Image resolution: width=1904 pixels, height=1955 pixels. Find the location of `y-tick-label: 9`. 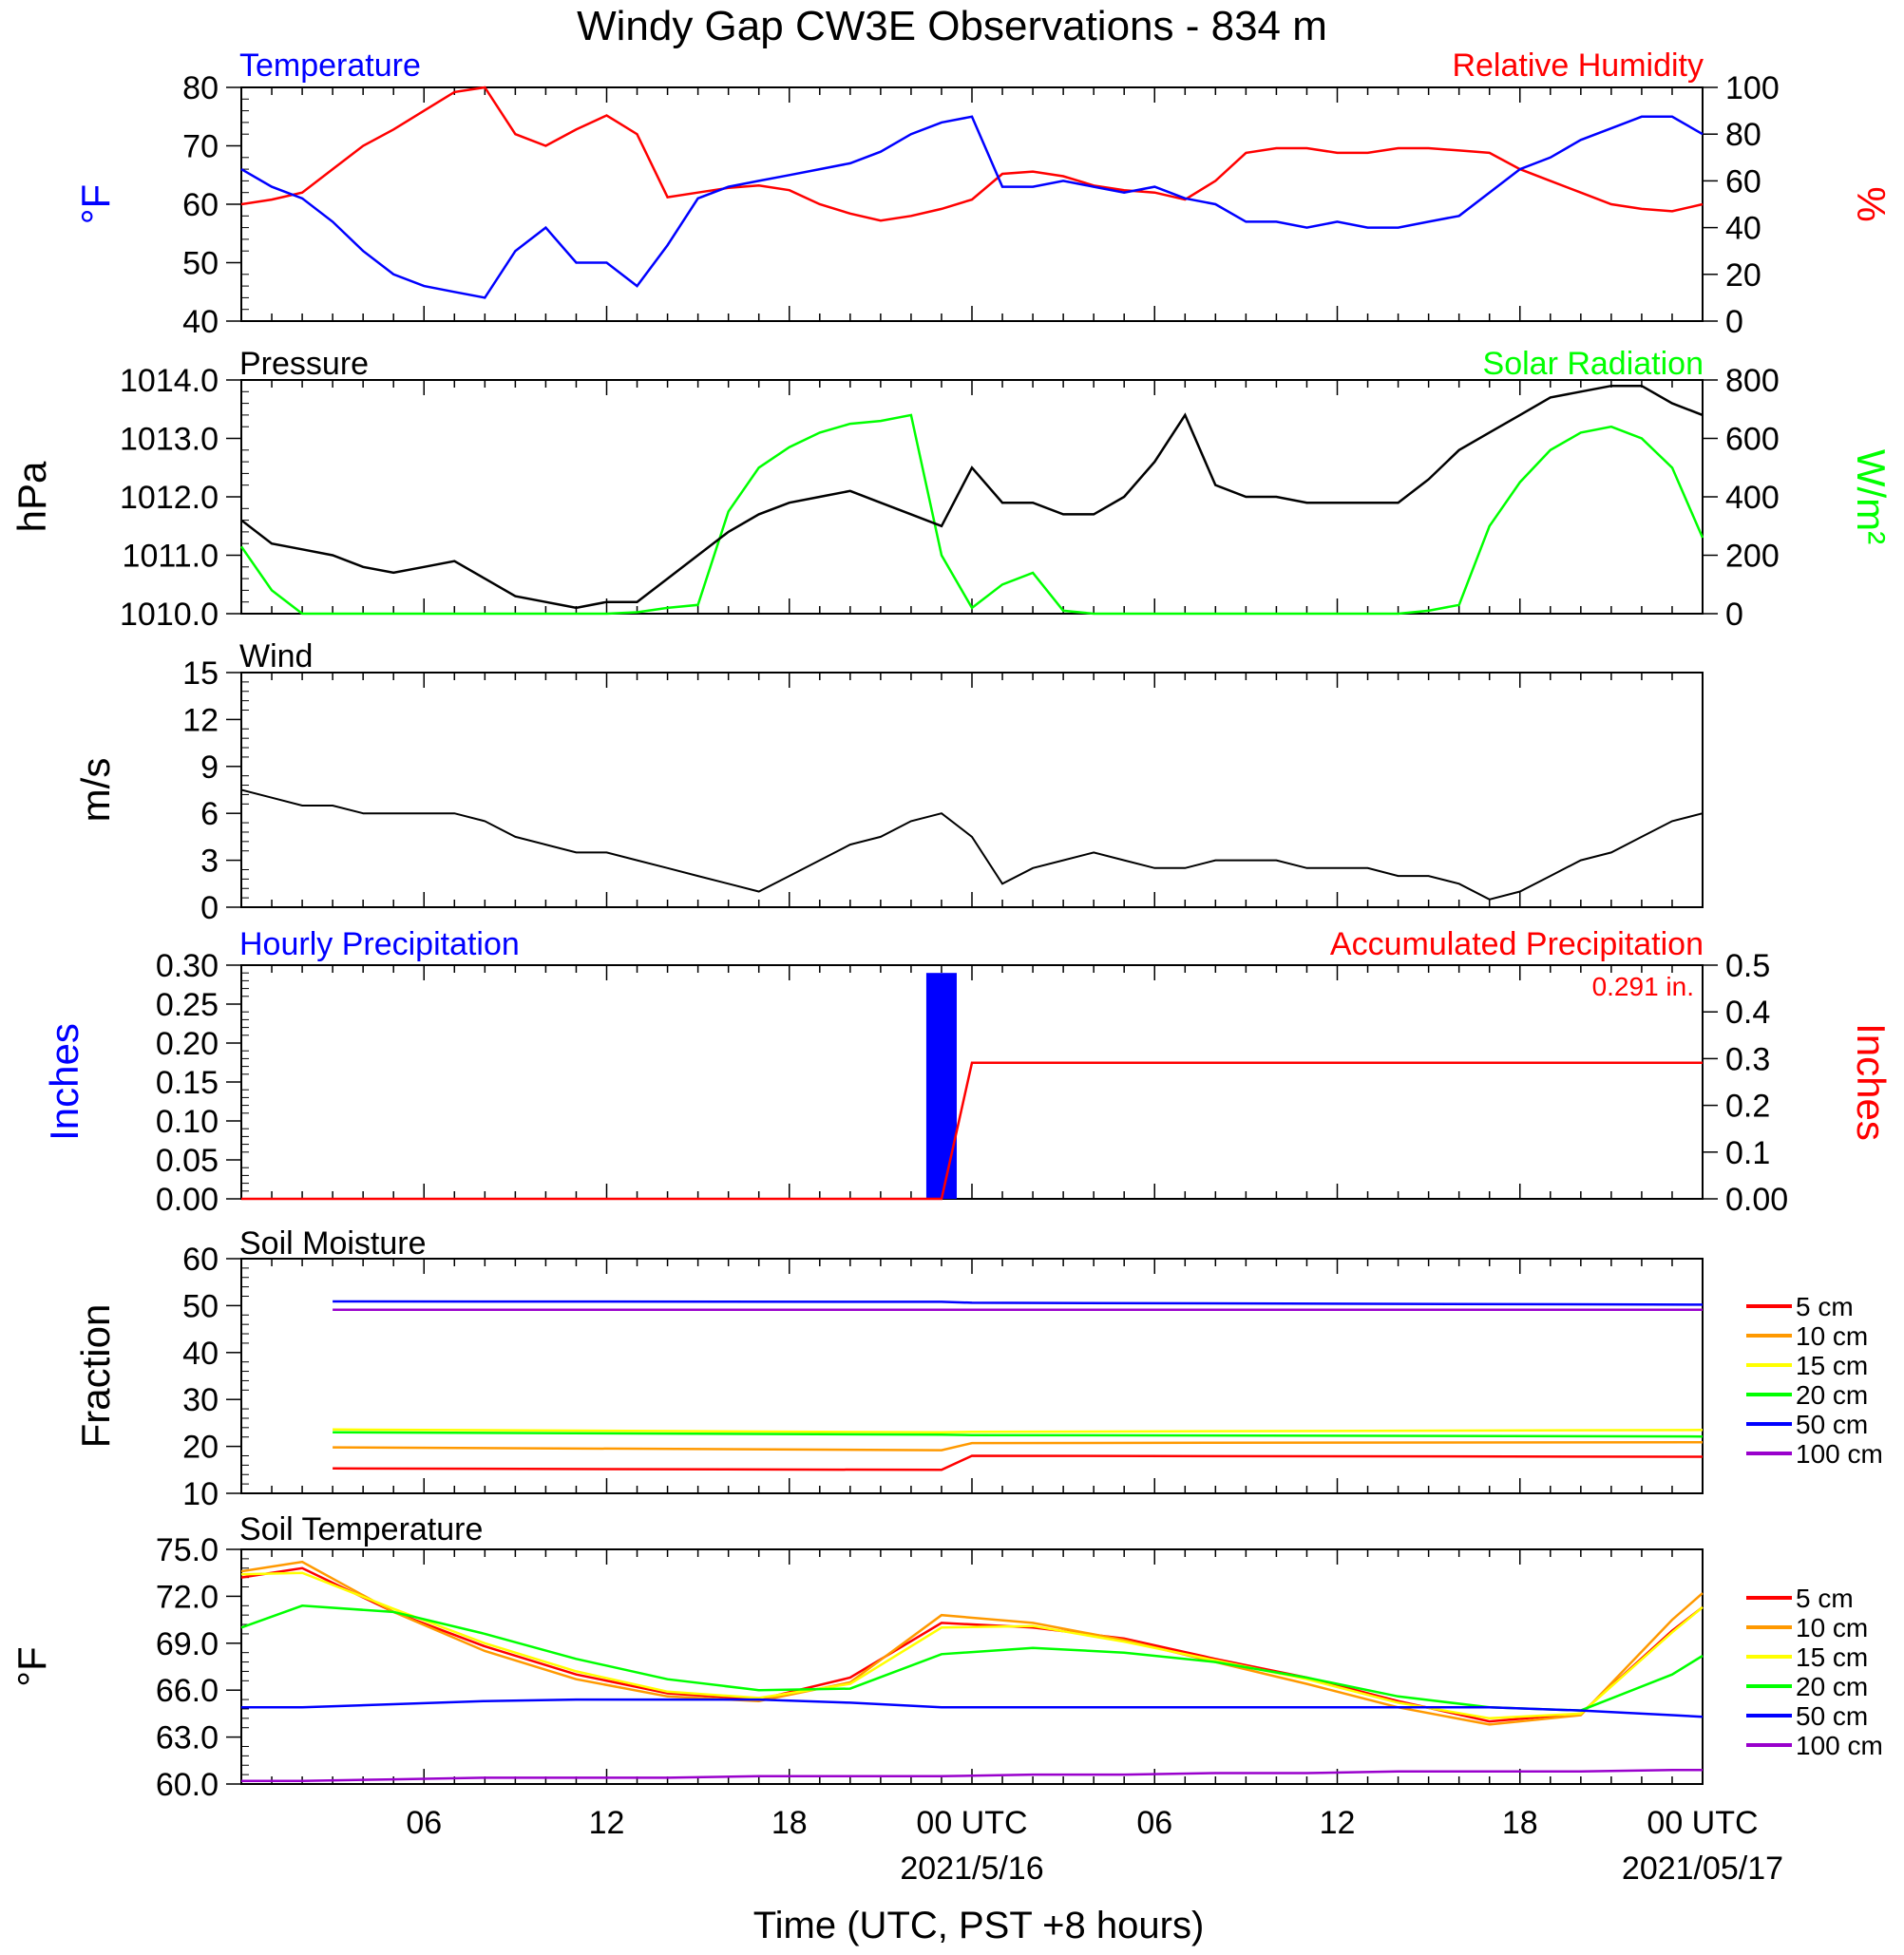

y-tick-label: 9 is located at coordinates (209, 768).